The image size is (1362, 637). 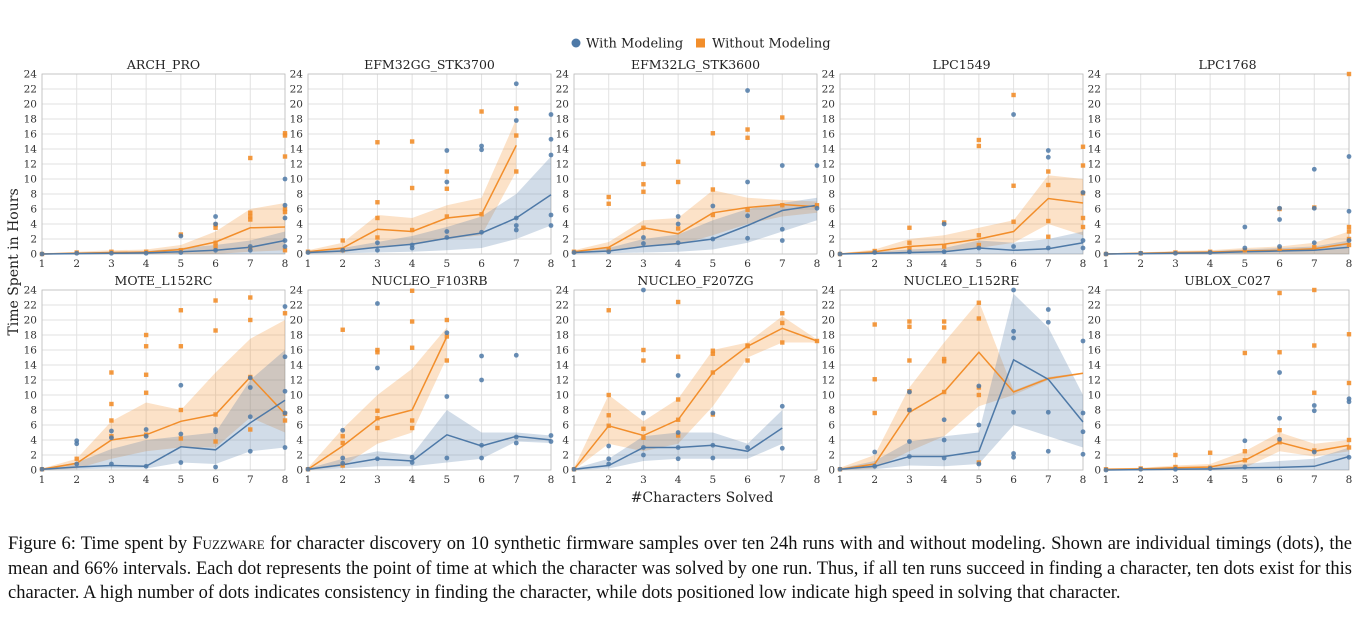 What do you see at coordinates (1227, 280) in the screenshot?
I see `panel-title: UBLOX_C027` at bounding box center [1227, 280].